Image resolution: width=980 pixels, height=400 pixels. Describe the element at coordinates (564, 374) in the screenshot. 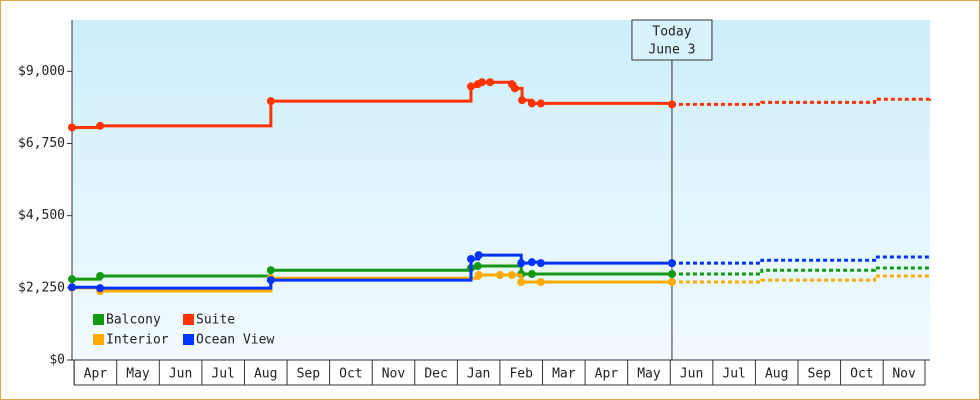

I see `x-tick-label: Mar` at that location.